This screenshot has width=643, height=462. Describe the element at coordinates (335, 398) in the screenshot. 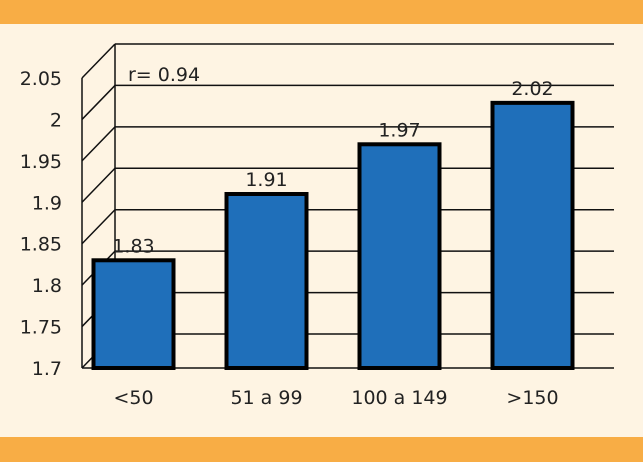

I see `x-axis-categories: <50 51 a 99 100 a 149 >150` at that location.